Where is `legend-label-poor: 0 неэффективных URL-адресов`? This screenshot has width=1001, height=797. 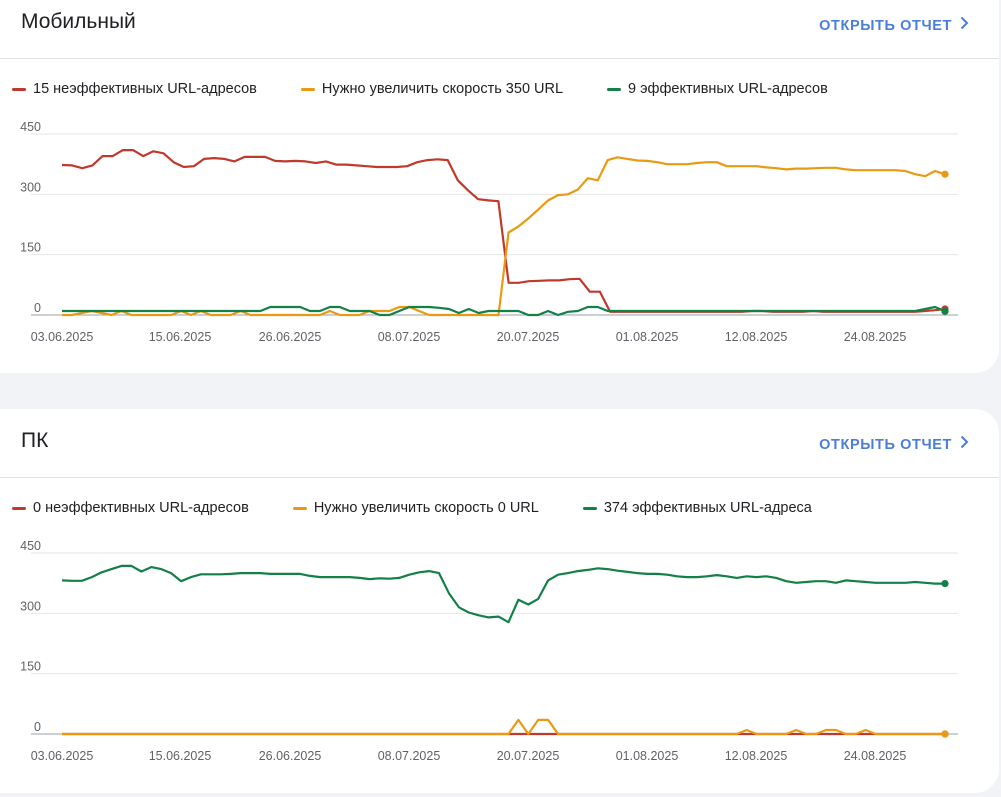
legend-label-poor: 0 неэффективных URL-адресов is located at coordinates (141, 508).